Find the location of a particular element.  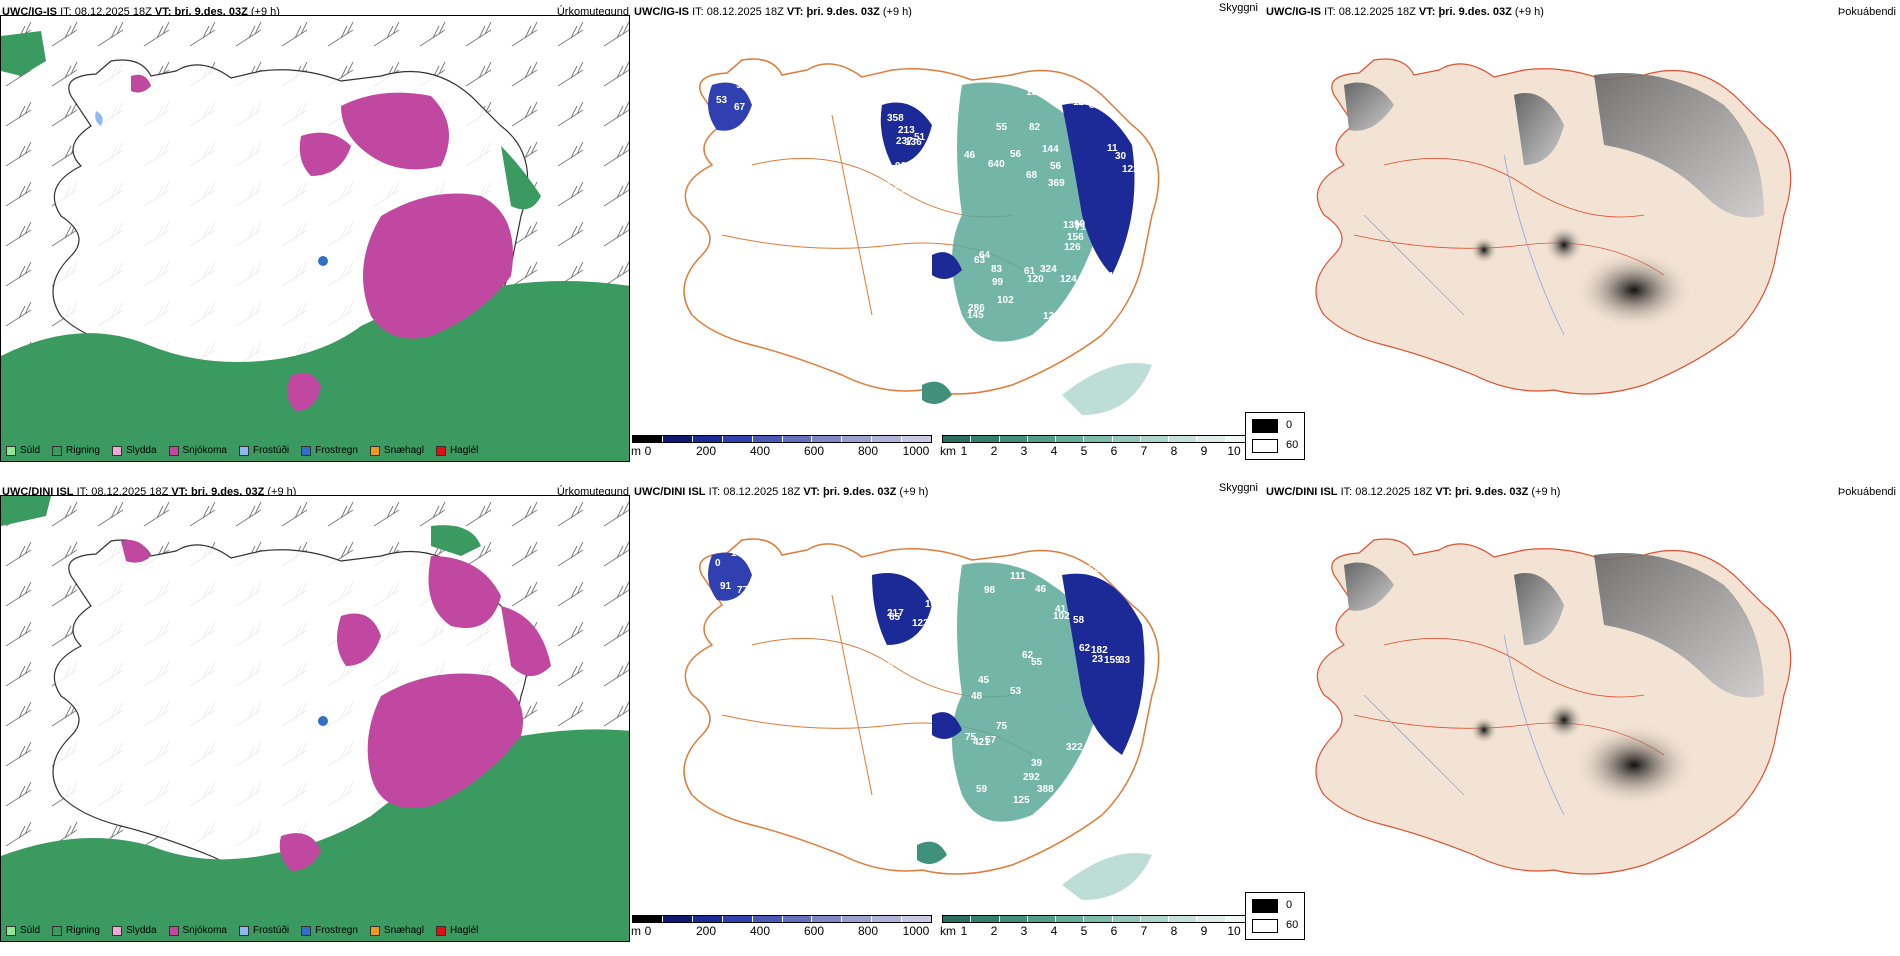

cloud-base-label: 237 is located at coordinates (904, 141).